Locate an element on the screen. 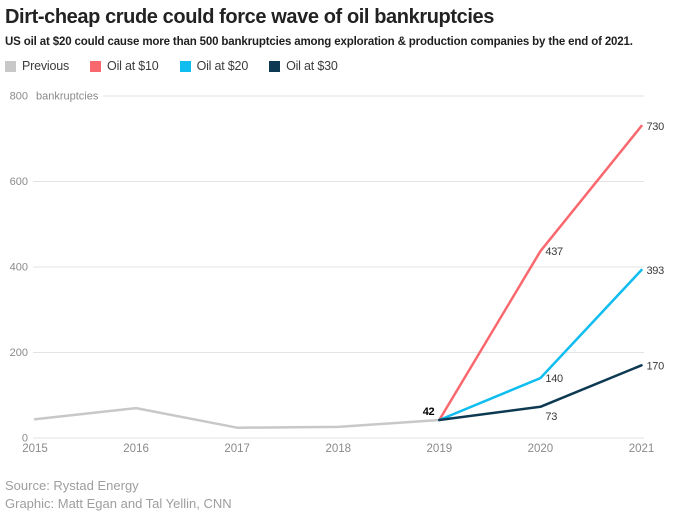 The image size is (674, 513). legend-label: Oil at $30 is located at coordinates (312, 66).